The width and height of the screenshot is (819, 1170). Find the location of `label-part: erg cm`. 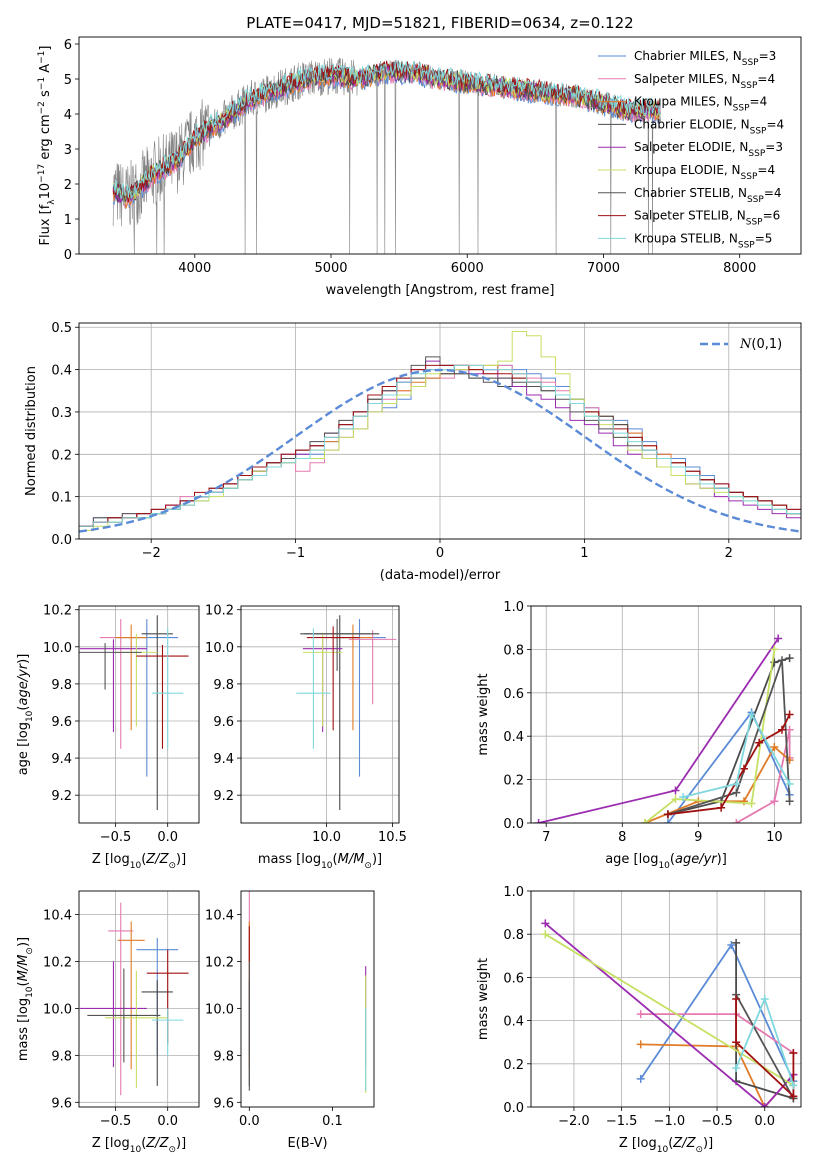

label-part: erg cm is located at coordinates (45, 138).